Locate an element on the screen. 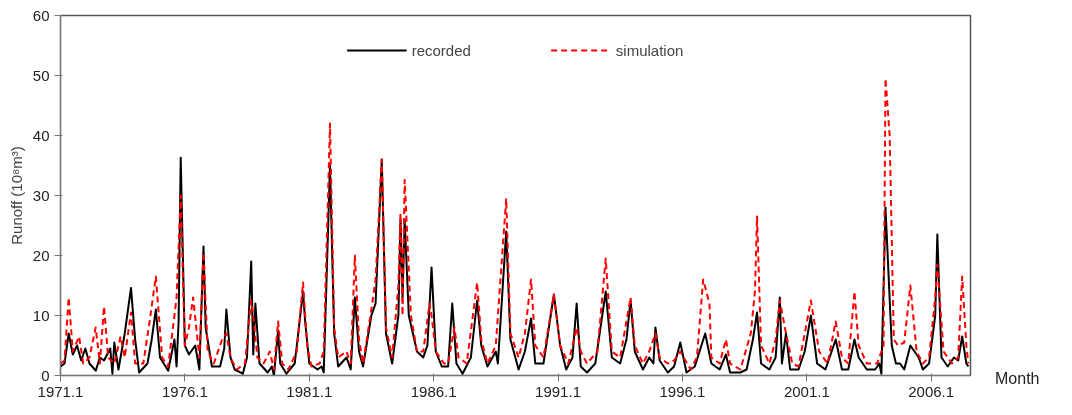 This screenshot has height=415, width=1072. x-tick-label: 1991.1 is located at coordinates (558, 391).